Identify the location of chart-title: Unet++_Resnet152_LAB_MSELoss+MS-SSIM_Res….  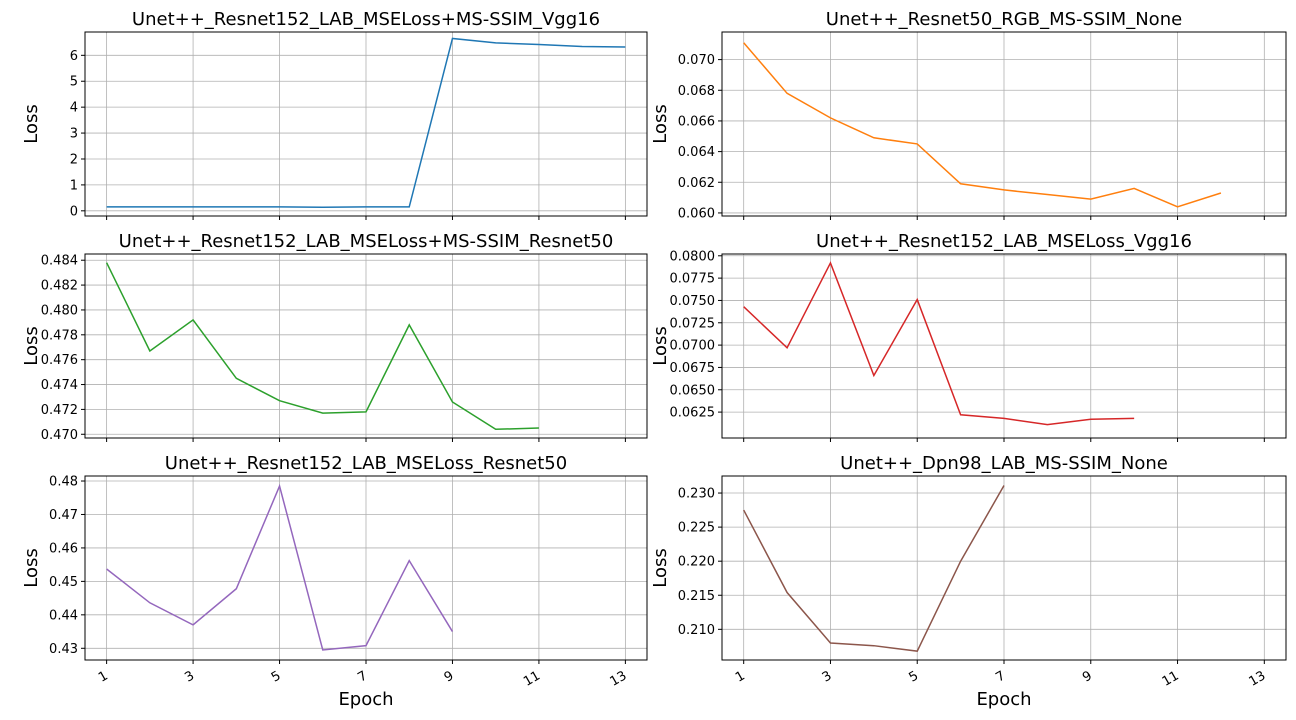
(366, 241).